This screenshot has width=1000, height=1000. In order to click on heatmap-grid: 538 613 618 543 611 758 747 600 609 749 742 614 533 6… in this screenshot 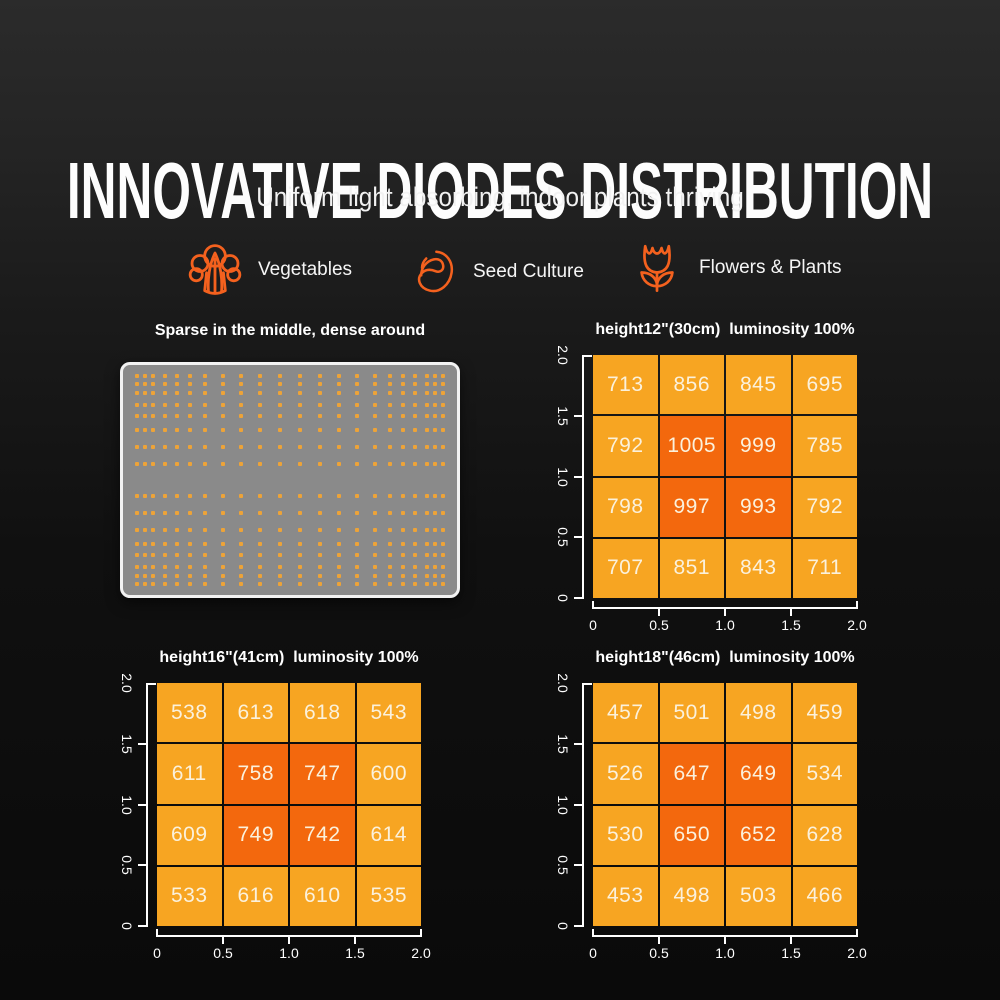, I will do `click(289, 804)`.